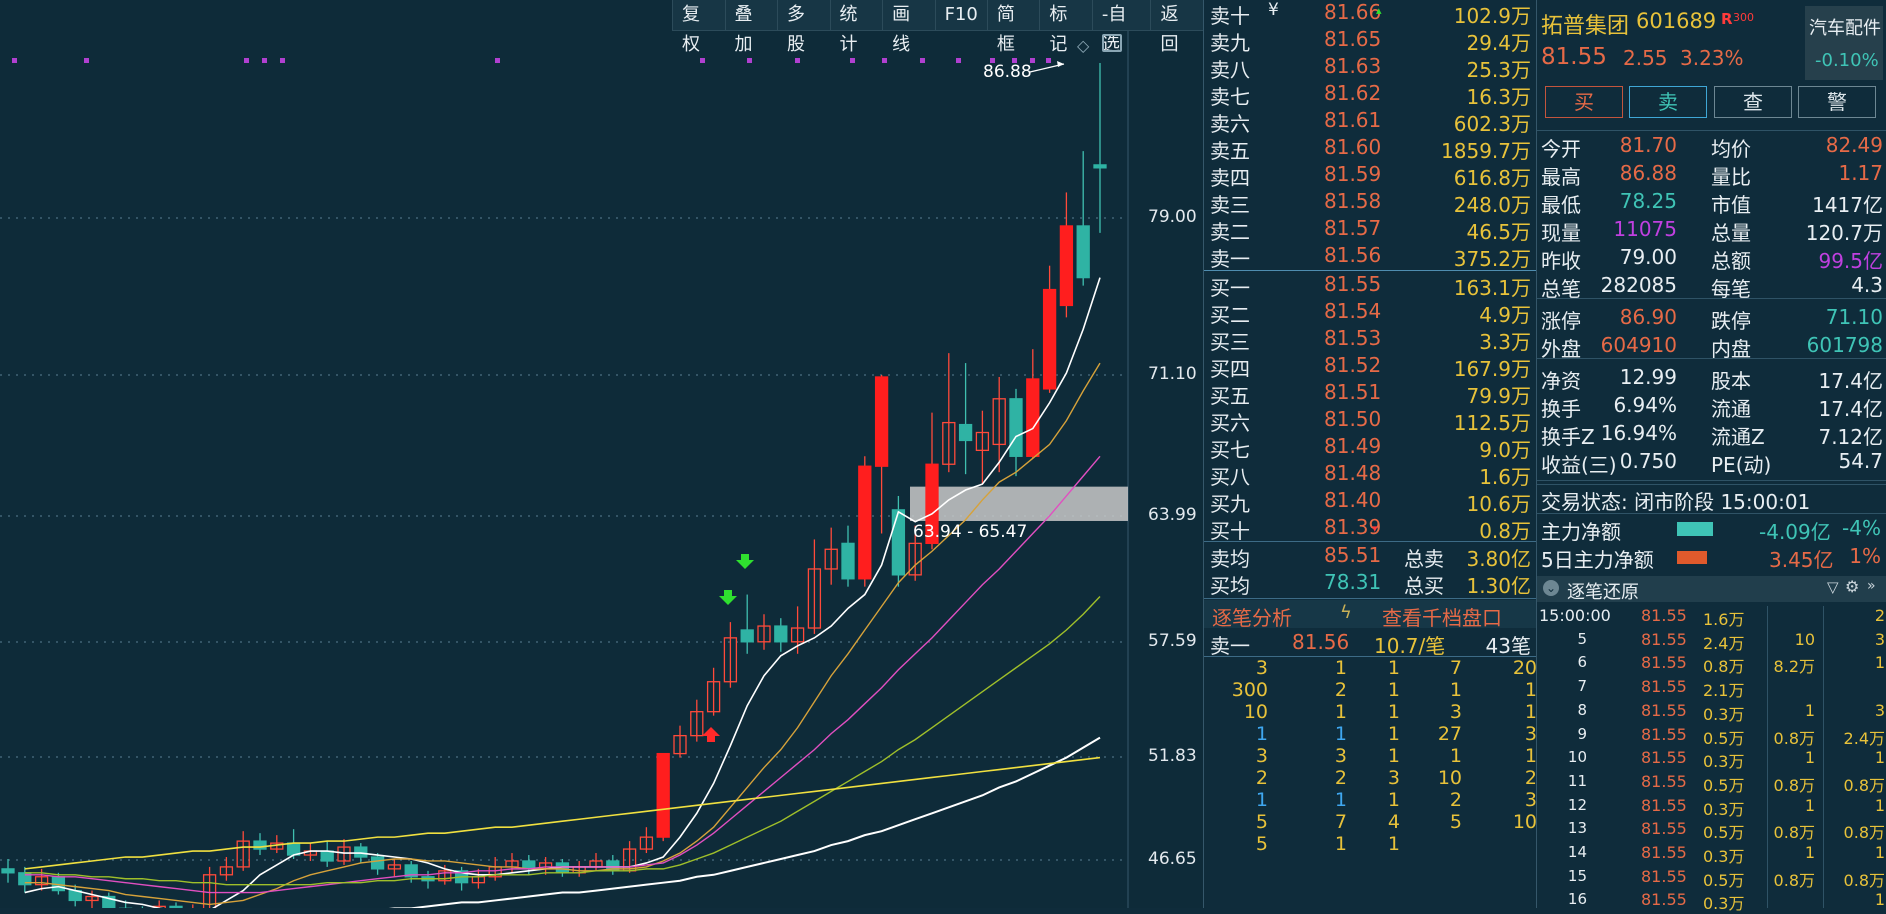 Image resolution: width=1886 pixels, height=914 pixels. What do you see at coordinates (1370, 122) in the screenshot?
I see `ask-row-4: 卖六 81.61 602.3万` at bounding box center [1370, 122].